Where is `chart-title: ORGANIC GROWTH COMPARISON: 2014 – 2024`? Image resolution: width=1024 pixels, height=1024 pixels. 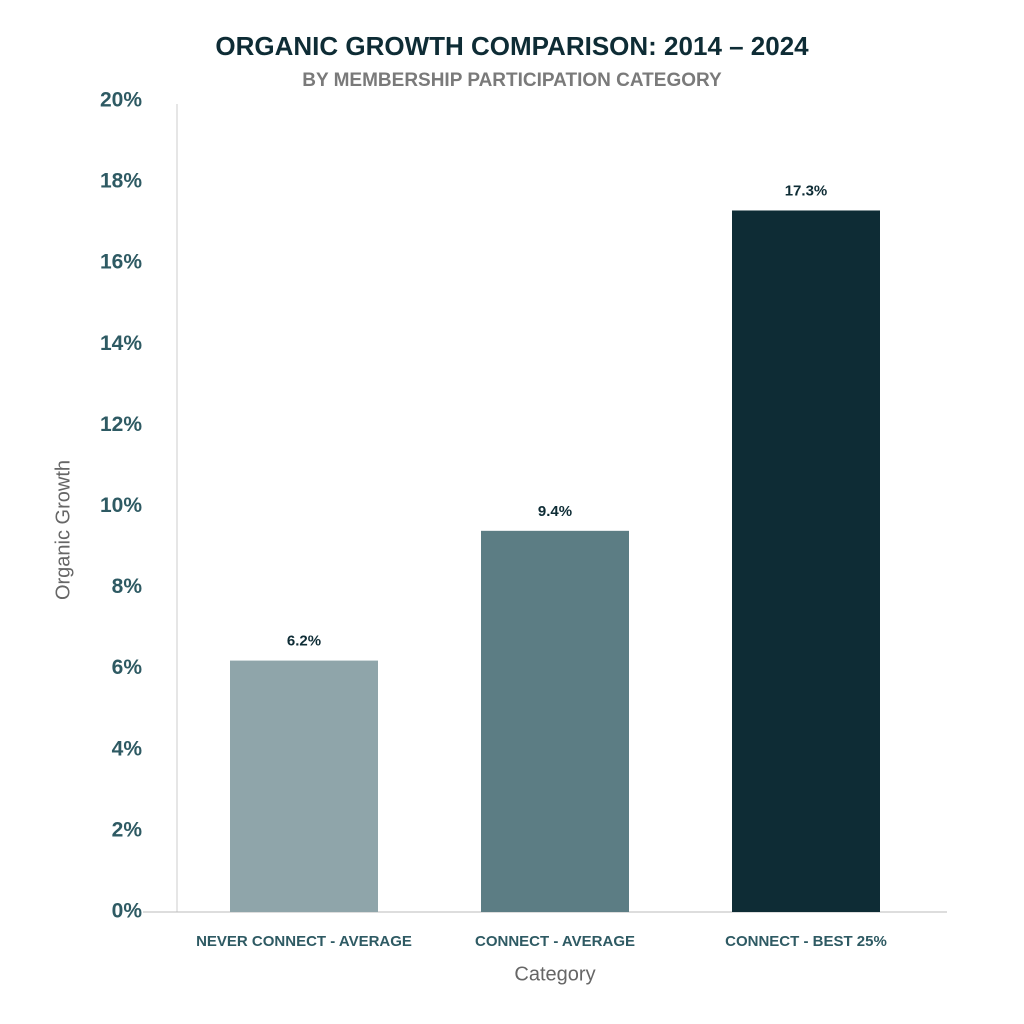 chart-title: ORGANIC GROWTH COMPARISON: 2014 – 2024 is located at coordinates (512, 46).